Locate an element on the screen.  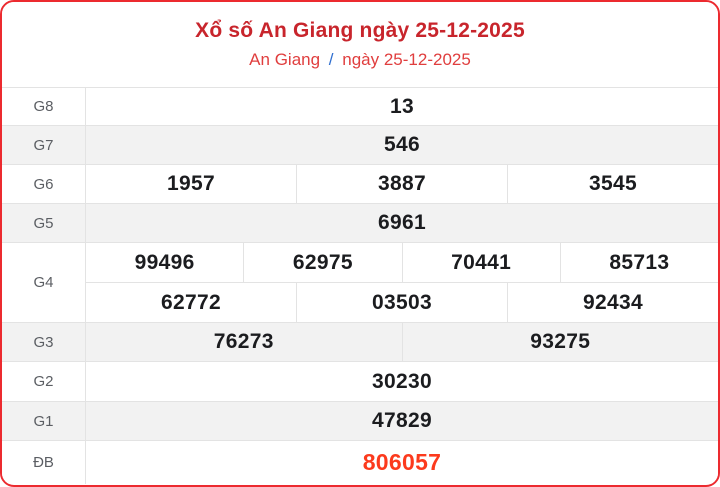
prize-number: 92434 is located at coordinates (613, 302).